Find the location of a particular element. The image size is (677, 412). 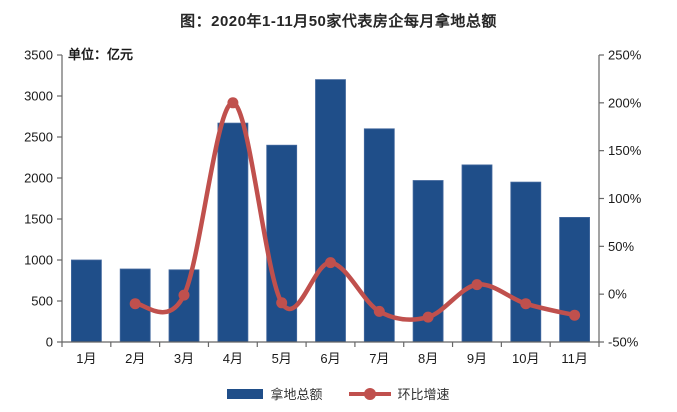

line-marker-3月 is located at coordinates (184, 295).